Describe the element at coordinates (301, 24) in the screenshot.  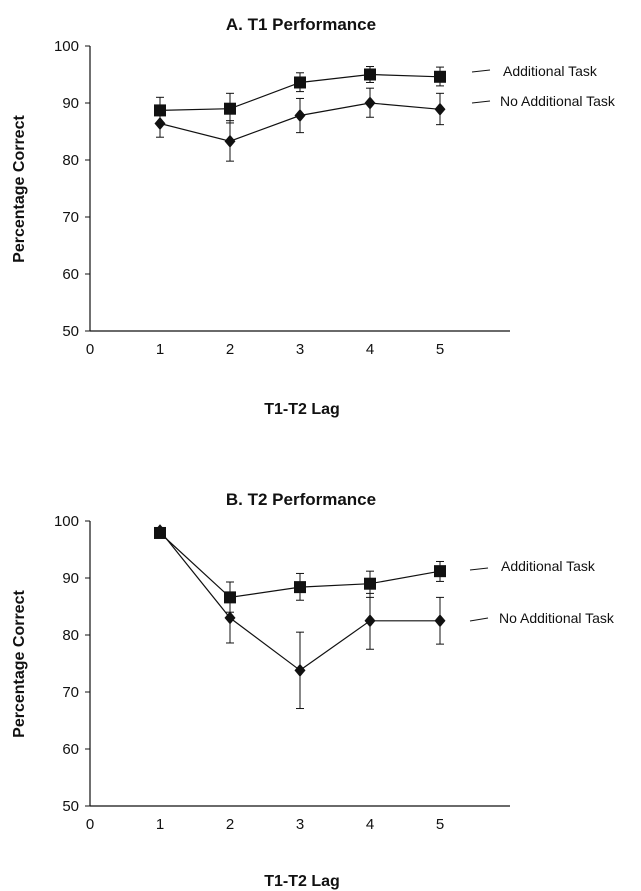
I see `chart-title: A. T1 Performance` at that location.